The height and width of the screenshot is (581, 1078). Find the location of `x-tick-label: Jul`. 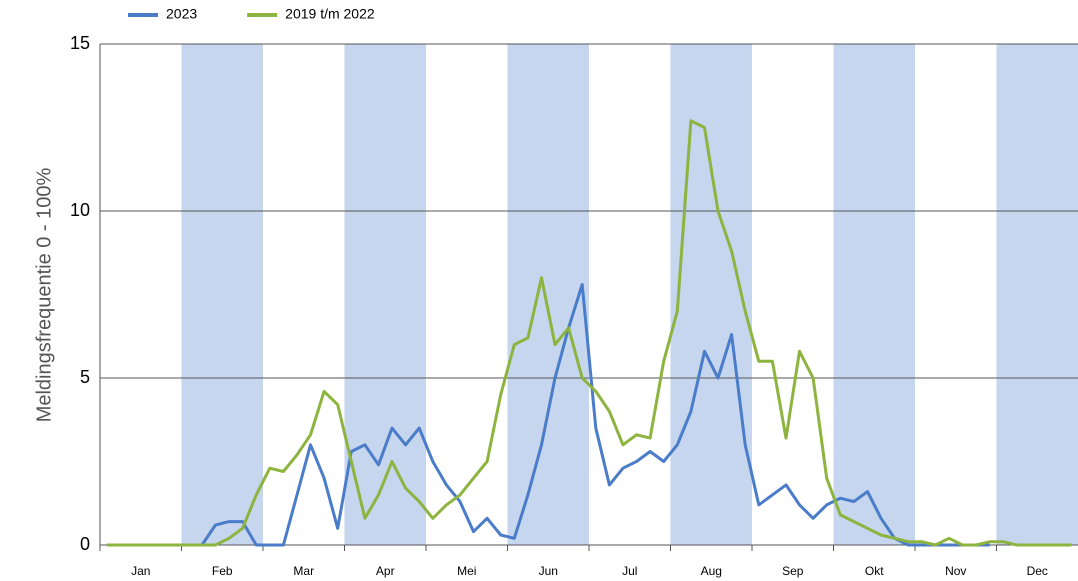

x-tick-label: Jul is located at coordinates (629, 571).